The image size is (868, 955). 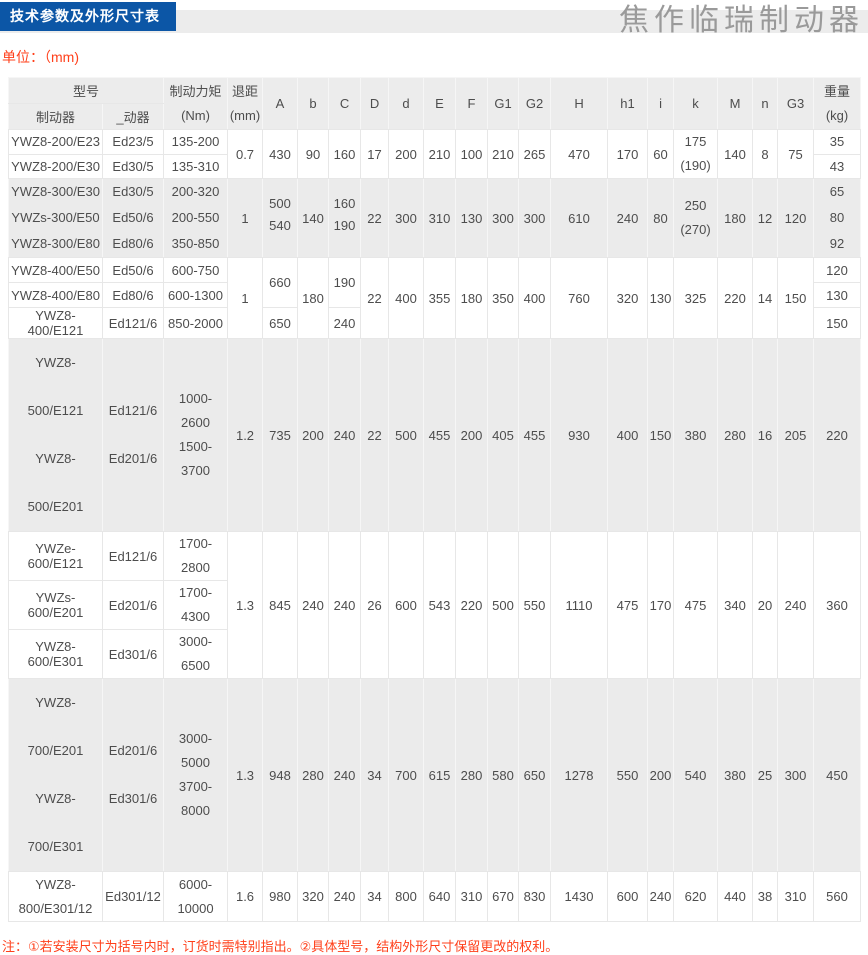 What do you see at coordinates (765, 435) in the screenshot?
I see `cell: 16` at bounding box center [765, 435].